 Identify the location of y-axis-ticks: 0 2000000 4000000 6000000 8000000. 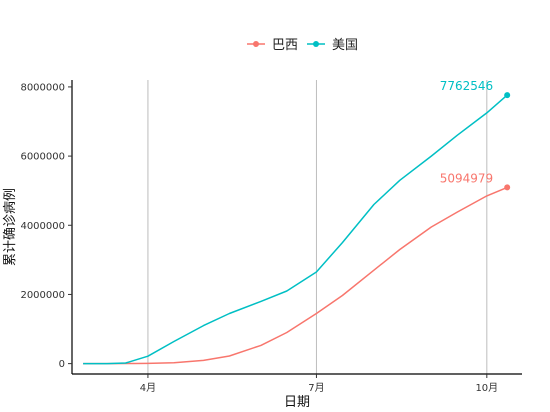
(46, 226).